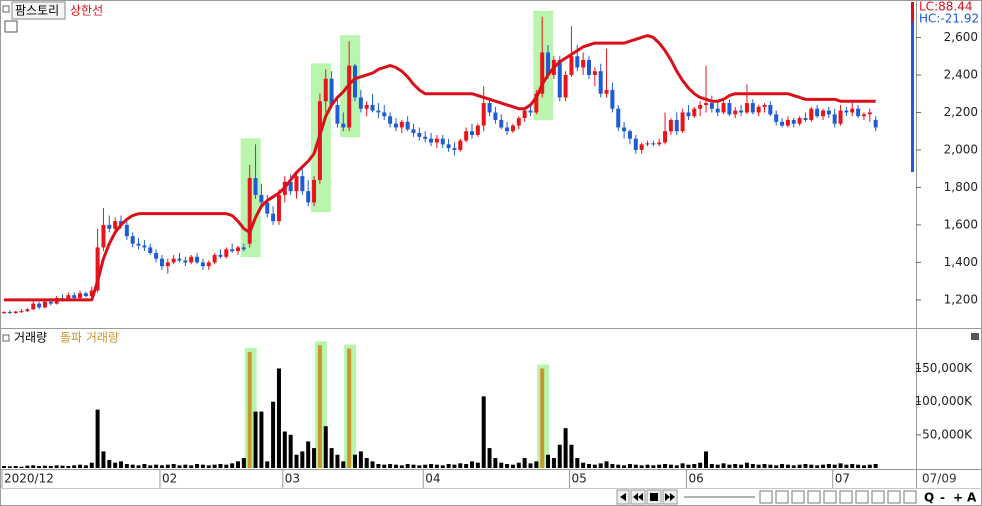  What do you see at coordinates (432, 479) in the screenshot?
I see `x-tick-label: 04` at bounding box center [432, 479].